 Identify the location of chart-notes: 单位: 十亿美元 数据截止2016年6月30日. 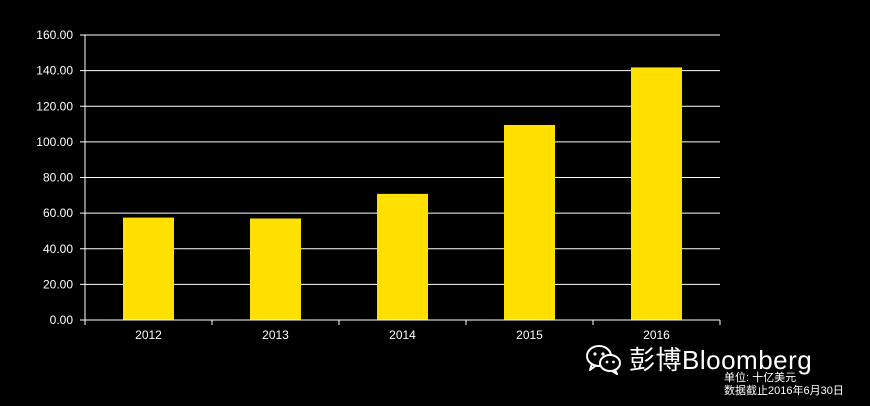
(784, 385).